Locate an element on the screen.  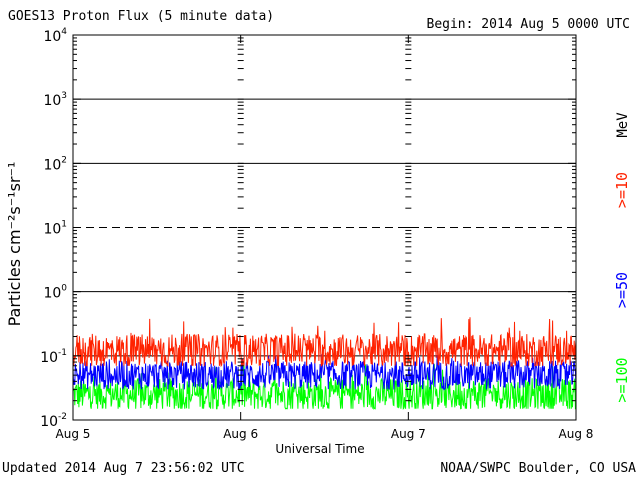
begin-time: Begin: 2014 Aug 5 0000 UTC is located at coordinates (528, 24).